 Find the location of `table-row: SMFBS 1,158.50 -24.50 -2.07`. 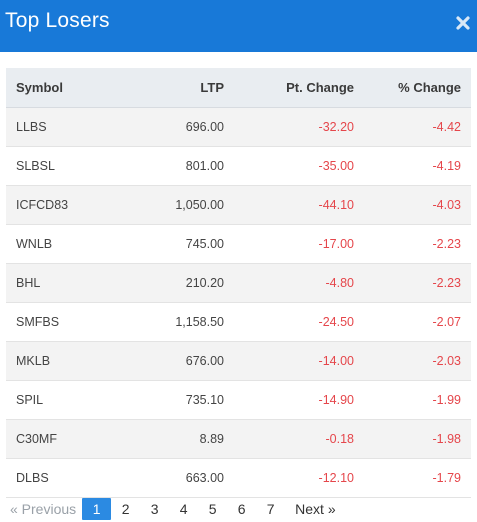

table-row: SMFBS 1,158.50 -24.50 -2.07 is located at coordinates (238, 322).